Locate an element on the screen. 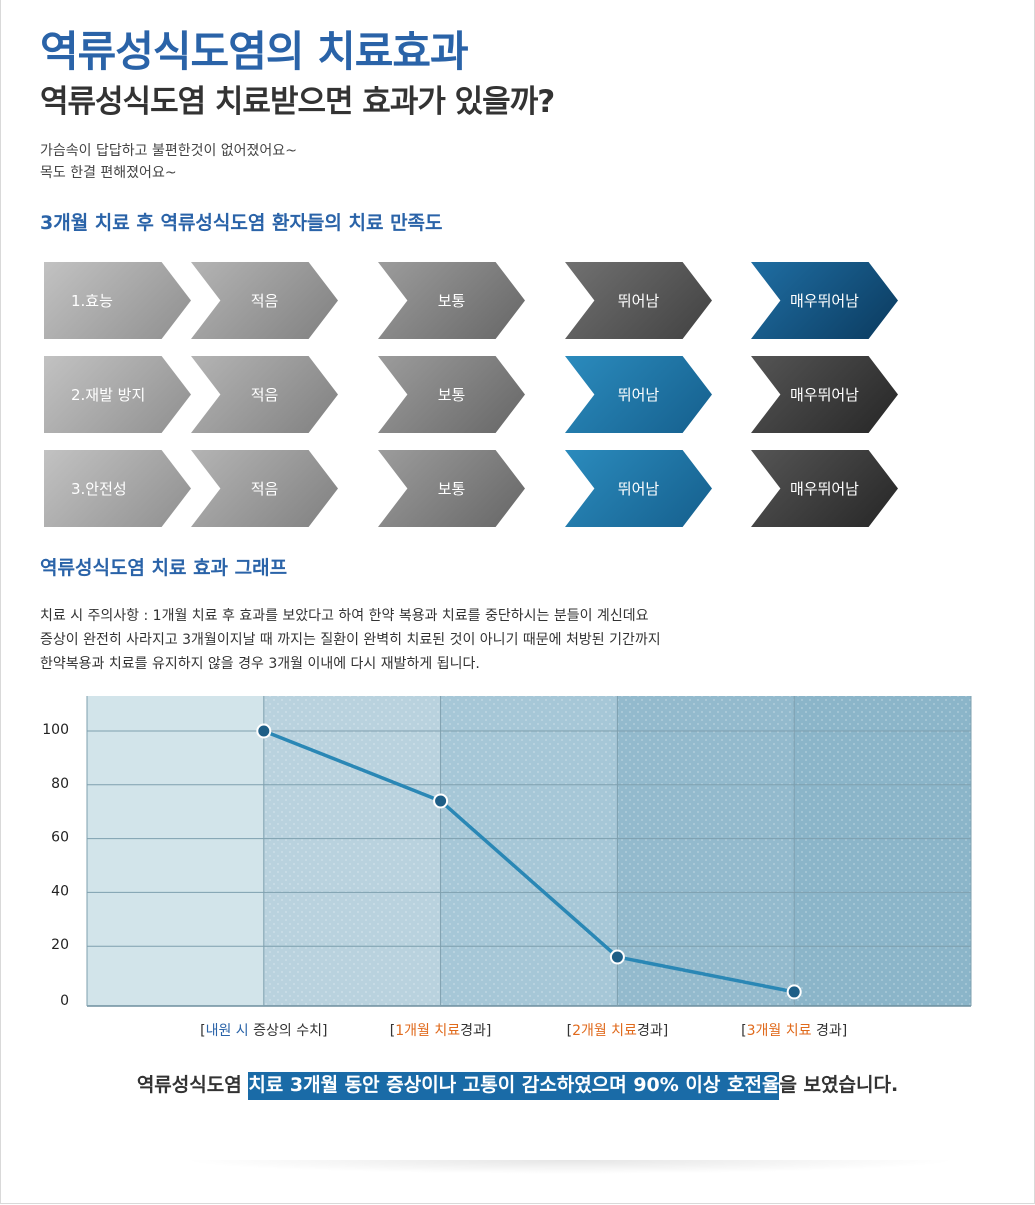 This screenshot has height=1205, width=1035. x-tick-label-part: 2개월 치료 is located at coordinates (604, 1031).